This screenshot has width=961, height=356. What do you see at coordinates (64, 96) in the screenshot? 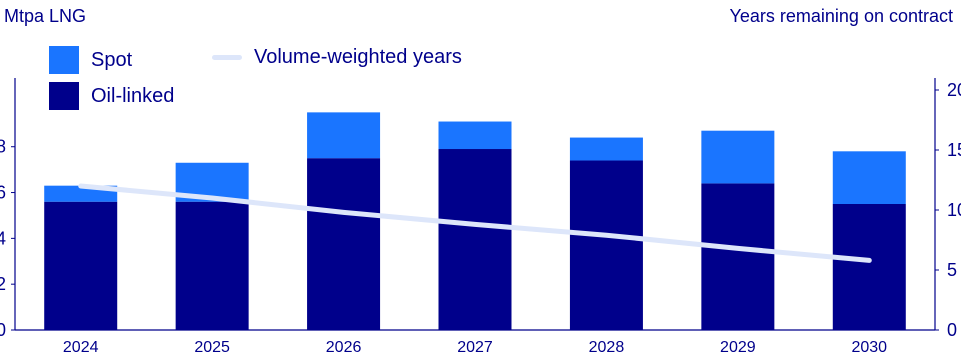
I see `legend-swatch-oil-linked` at bounding box center [64, 96].